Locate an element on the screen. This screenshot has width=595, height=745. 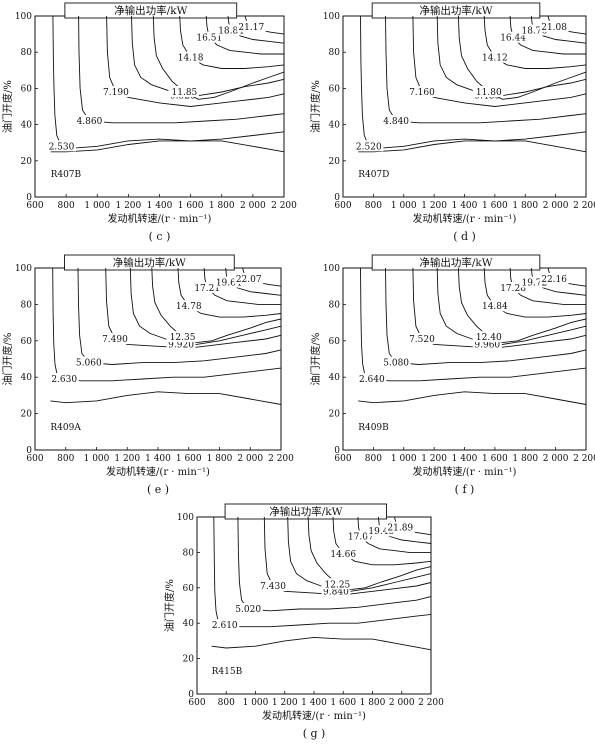
contour-label: 2.610 is located at coordinates (225, 626).